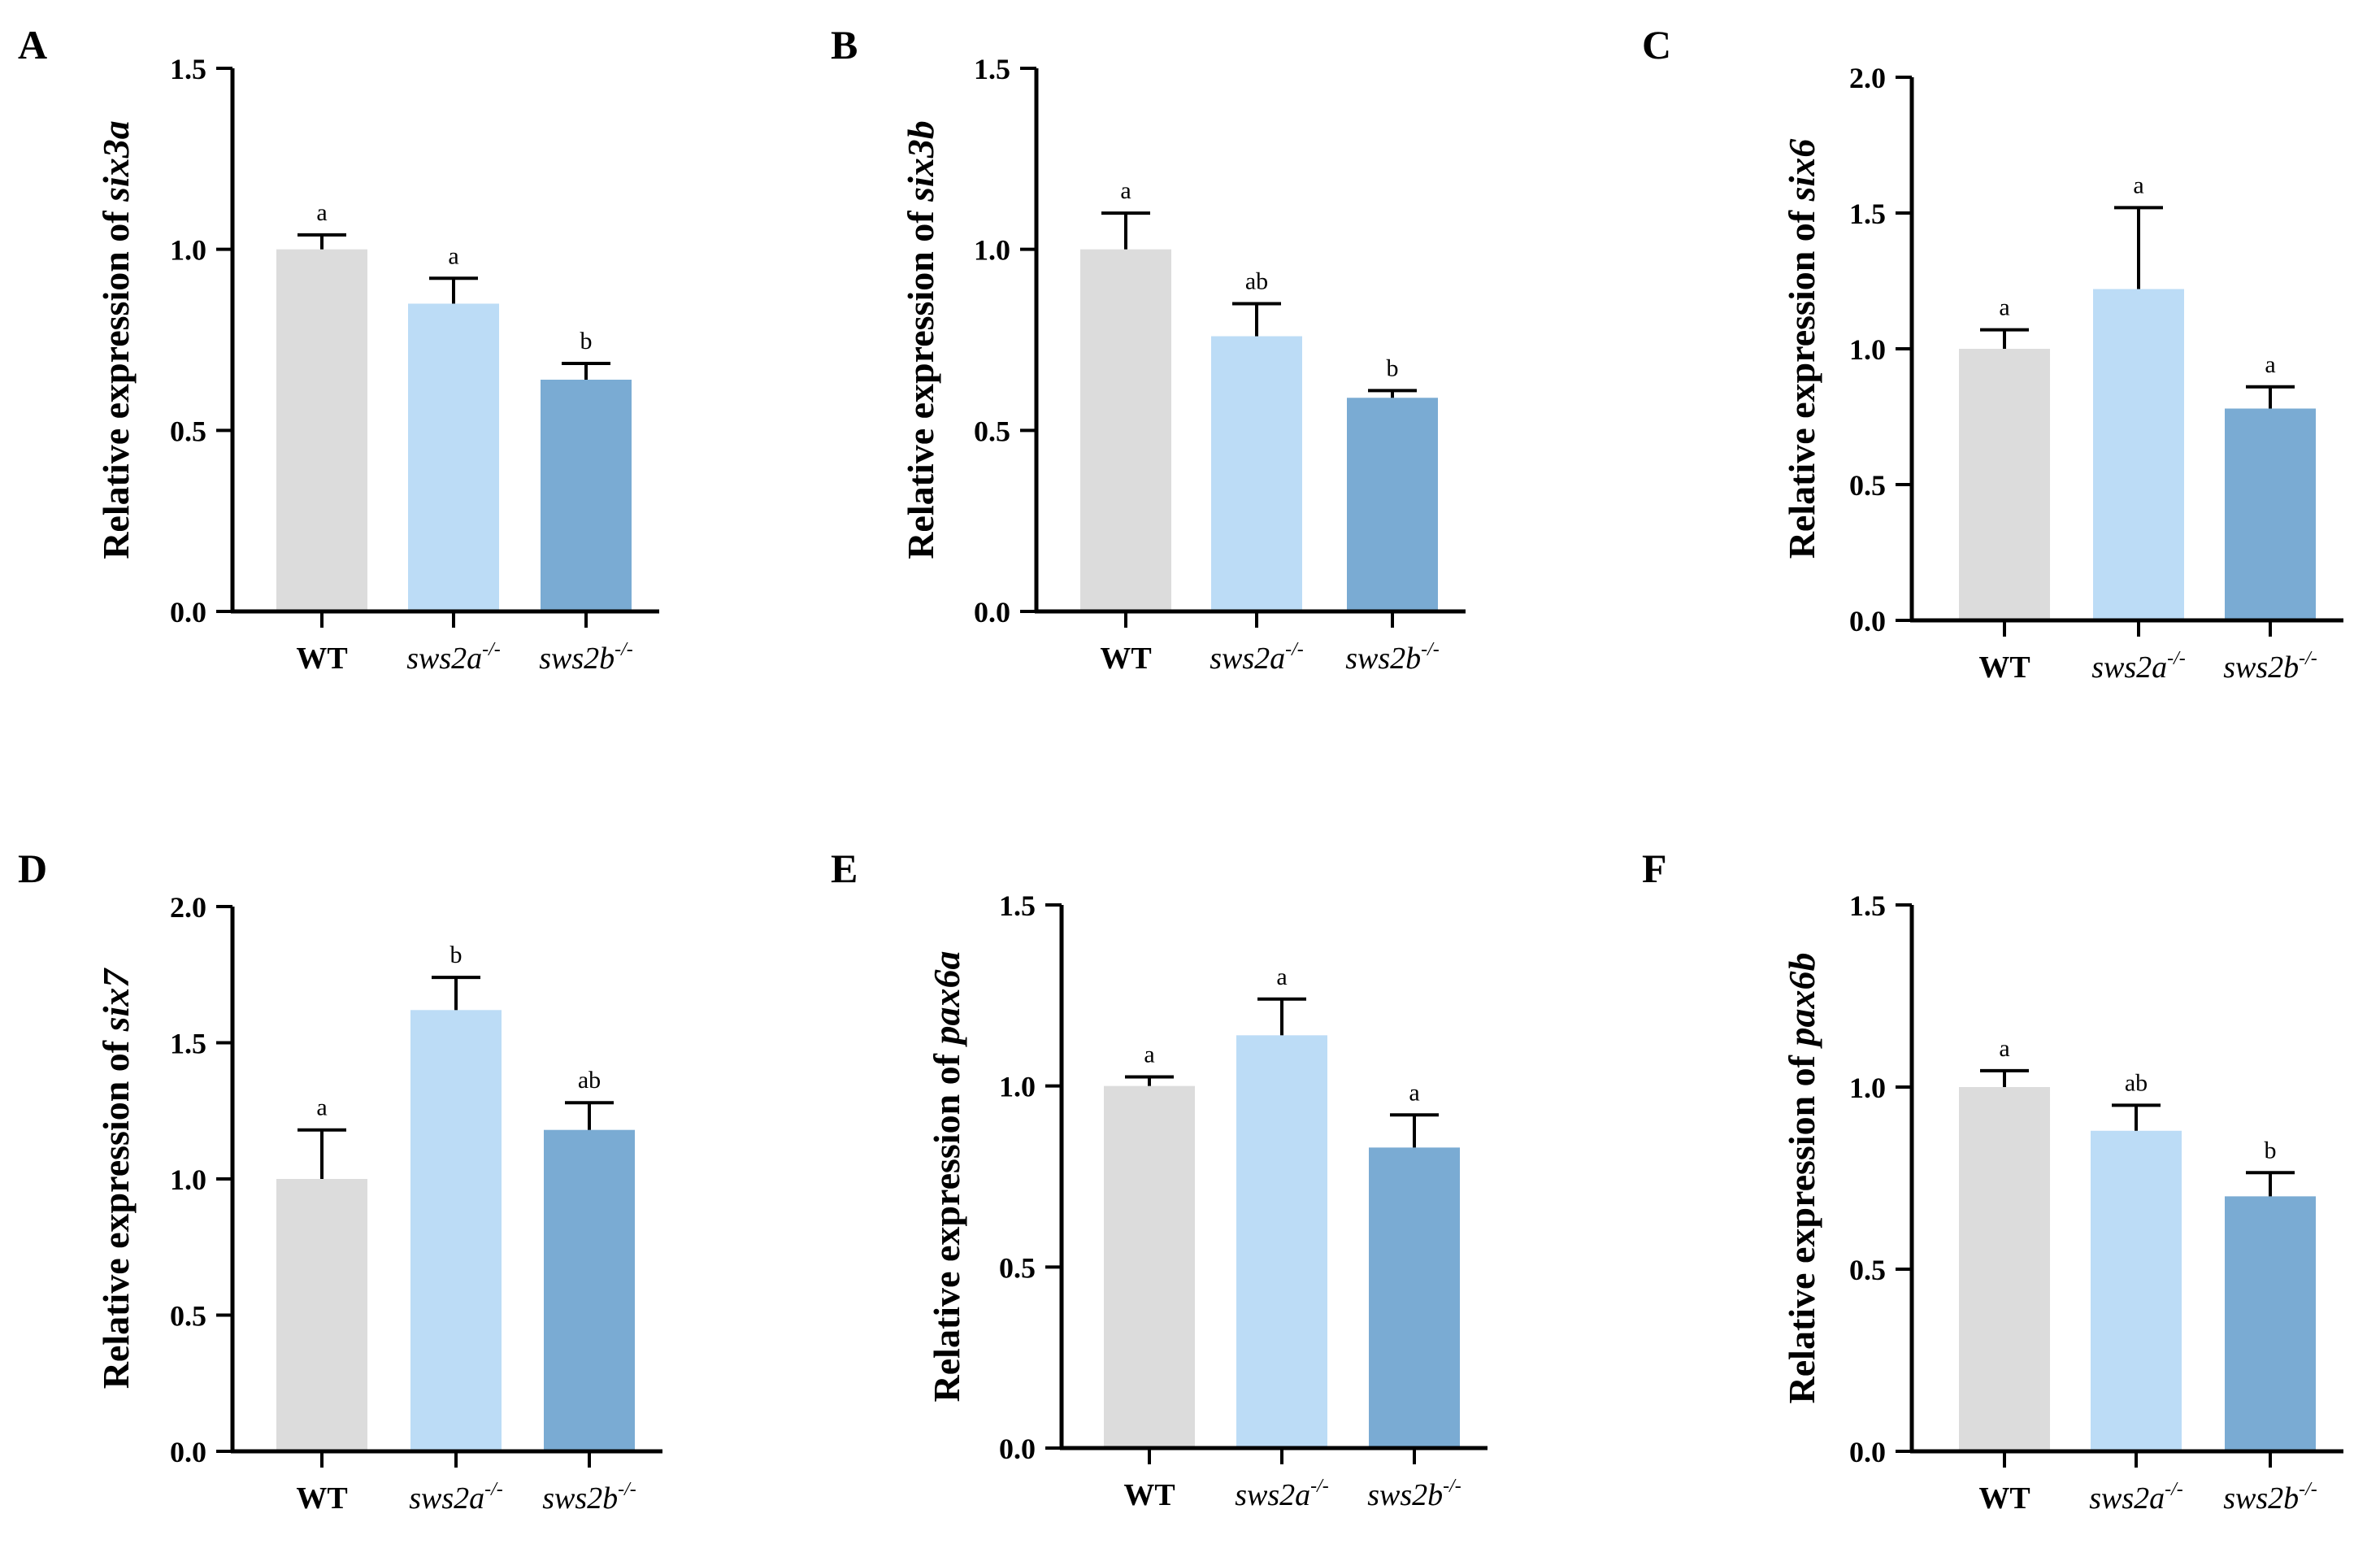 This screenshot has width=2380, height=1544. I want to click on y-label-gene: six7, so click(116, 1000).